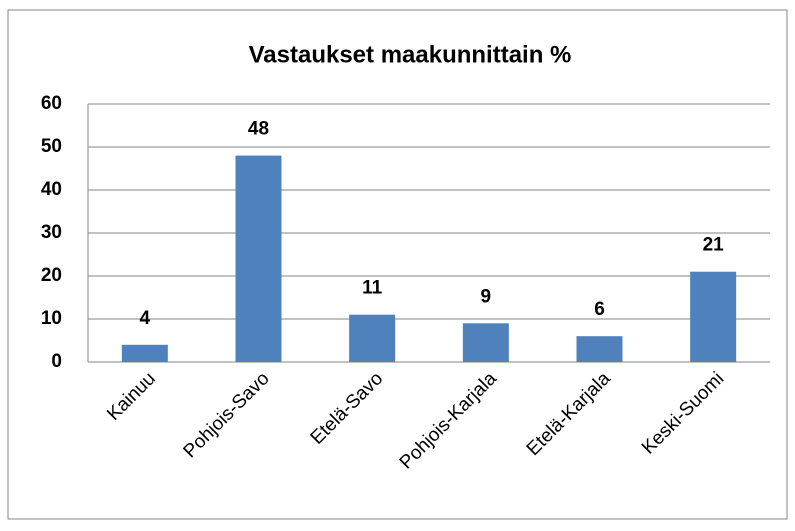  I want to click on y-tick-label: 60, so click(51, 103).